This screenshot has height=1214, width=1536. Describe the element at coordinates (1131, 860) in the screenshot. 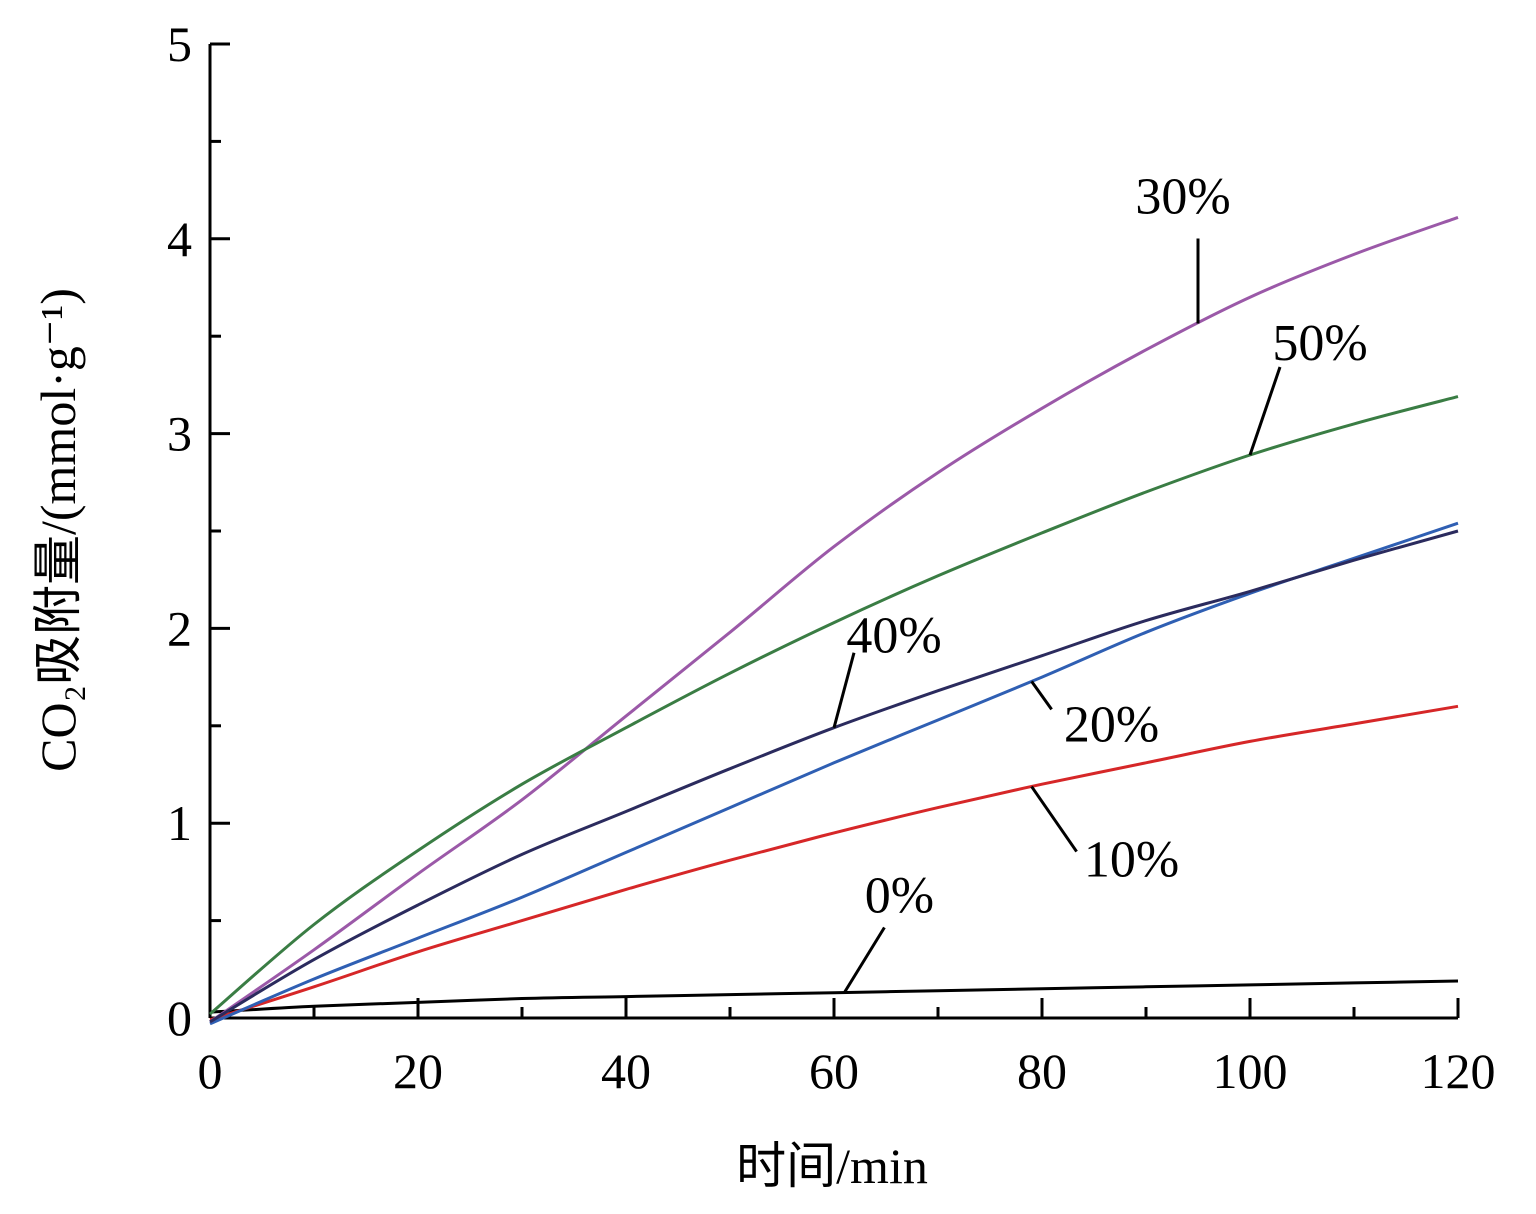

I see `series-label-10pct: 10%` at that location.